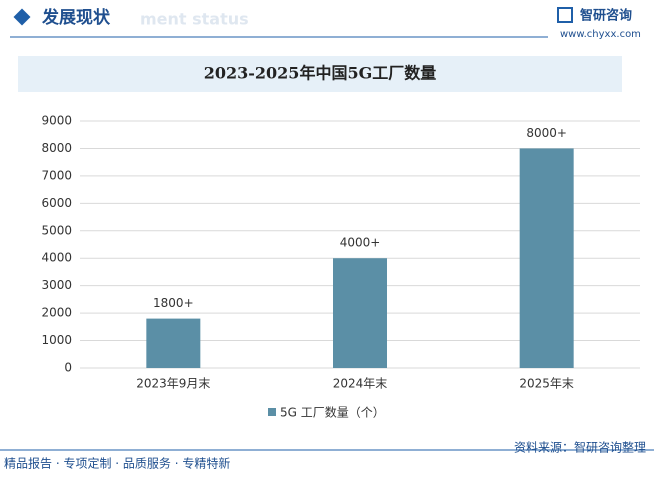  What do you see at coordinates (56, 230) in the screenshot?
I see `y-tick-label: 5000` at bounding box center [56, 230].